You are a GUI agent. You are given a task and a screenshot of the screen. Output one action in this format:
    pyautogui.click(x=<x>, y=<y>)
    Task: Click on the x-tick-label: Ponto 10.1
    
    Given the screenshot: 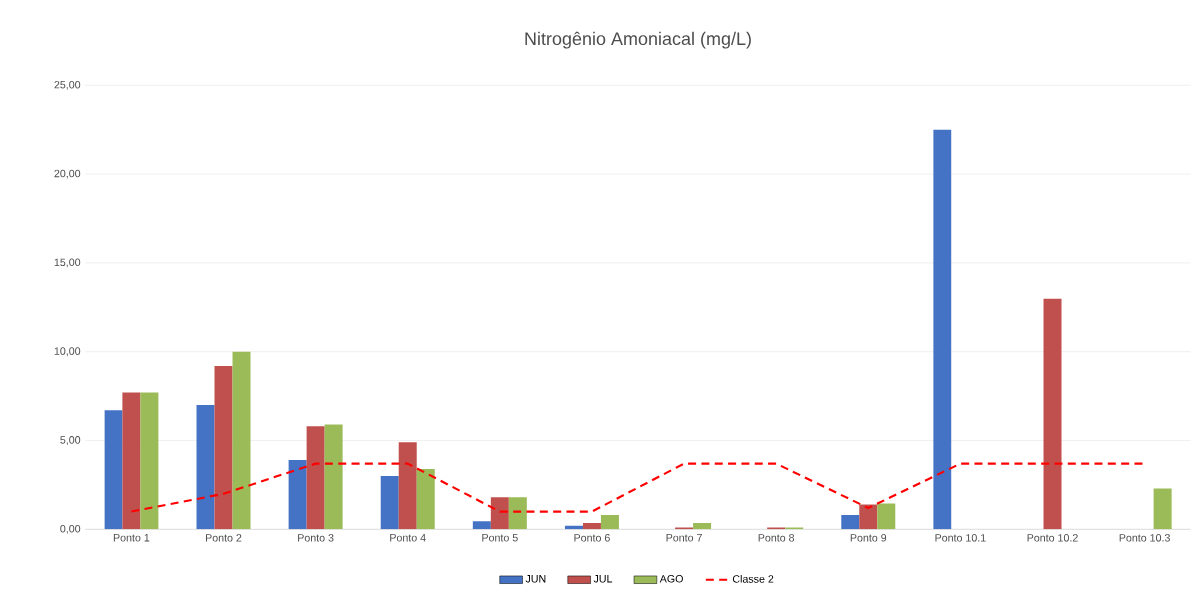 What is the action you would take?
    pyautogui.click(x=960, y=537)
    